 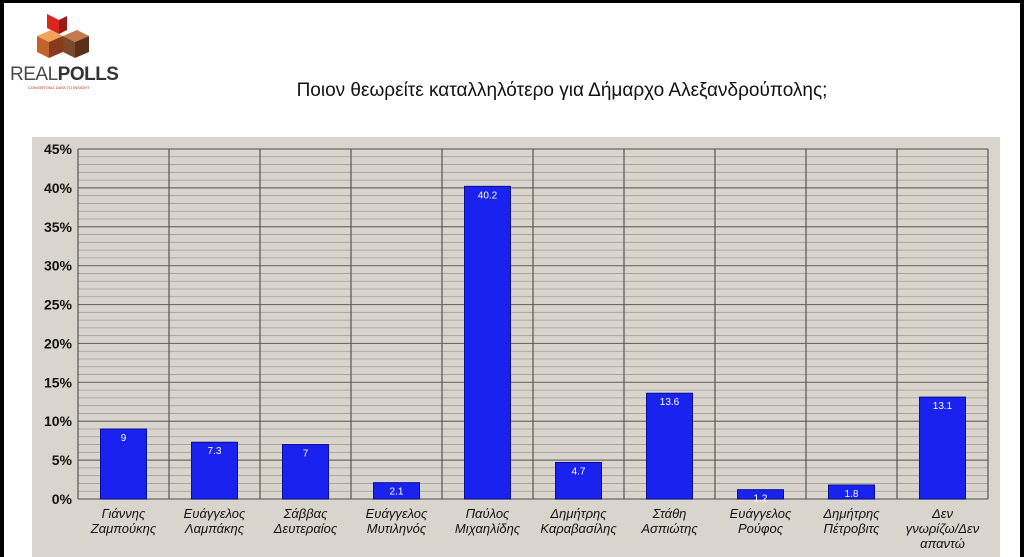 I want to click on frame-left-border, so click(x=2, y=278).